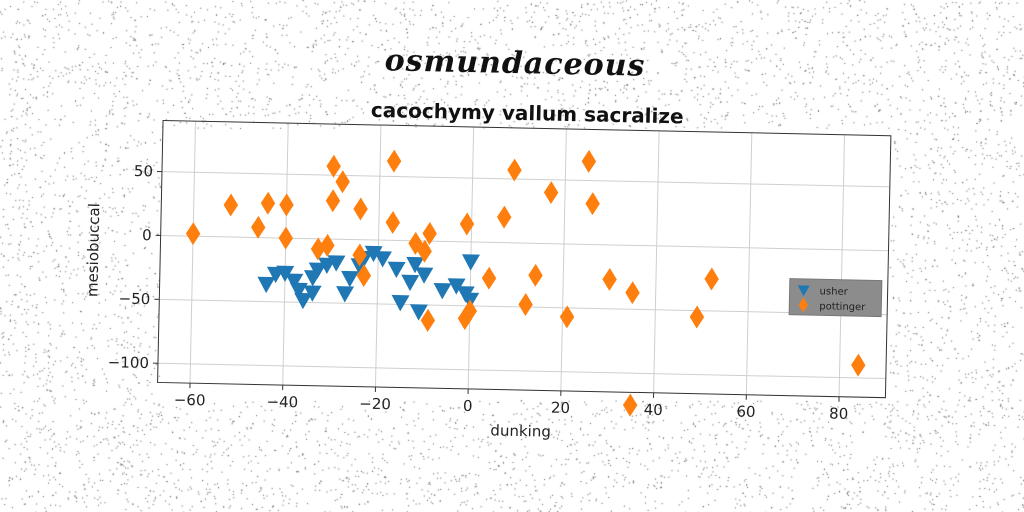  What do you see at coordinates (803, 305) in the screenshot?
I see `legend-marker-pottinger` at bounding box center [803, 305].